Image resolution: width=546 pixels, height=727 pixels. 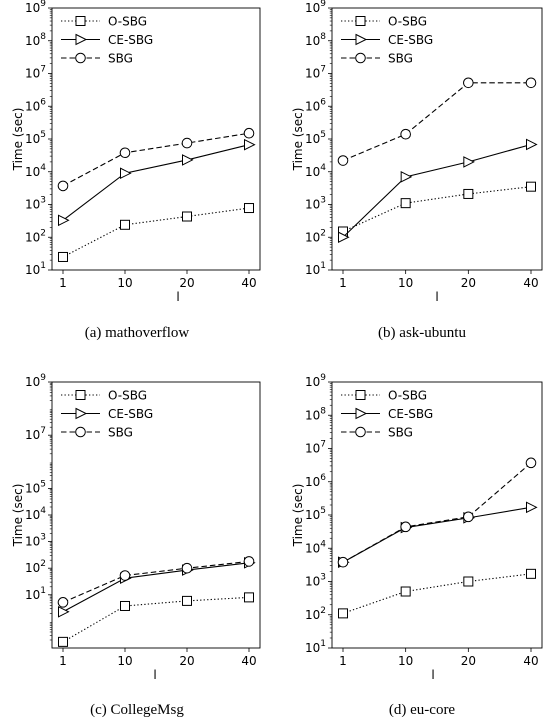 What do you see at coordinates (422, 710) in the screenshot?
I see `subfigure-caption: (d) eu-core` at bounding box center [422, 710].